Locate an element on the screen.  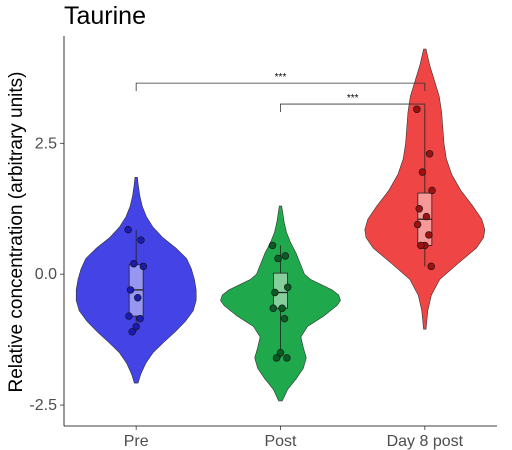
x-tick-label: Day 8 post is located at coordinates (425, 441).